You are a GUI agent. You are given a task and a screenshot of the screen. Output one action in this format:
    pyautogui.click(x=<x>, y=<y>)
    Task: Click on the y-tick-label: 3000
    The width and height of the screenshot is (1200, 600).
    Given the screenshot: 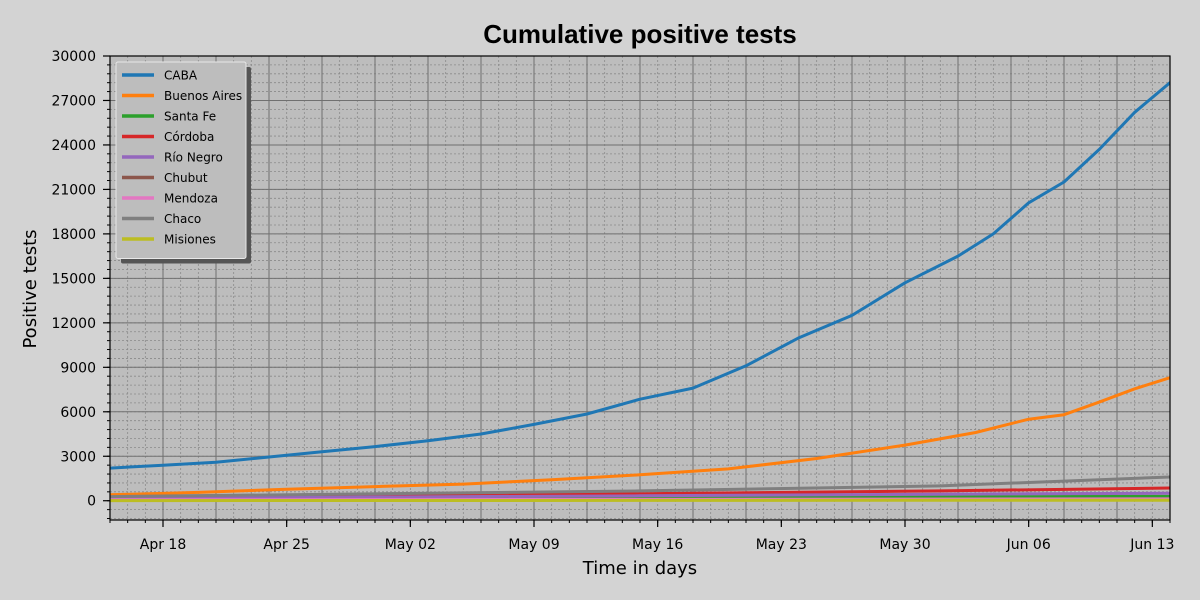 What is the action you would take?
    pyautogui.click(x=78, y=457)
    